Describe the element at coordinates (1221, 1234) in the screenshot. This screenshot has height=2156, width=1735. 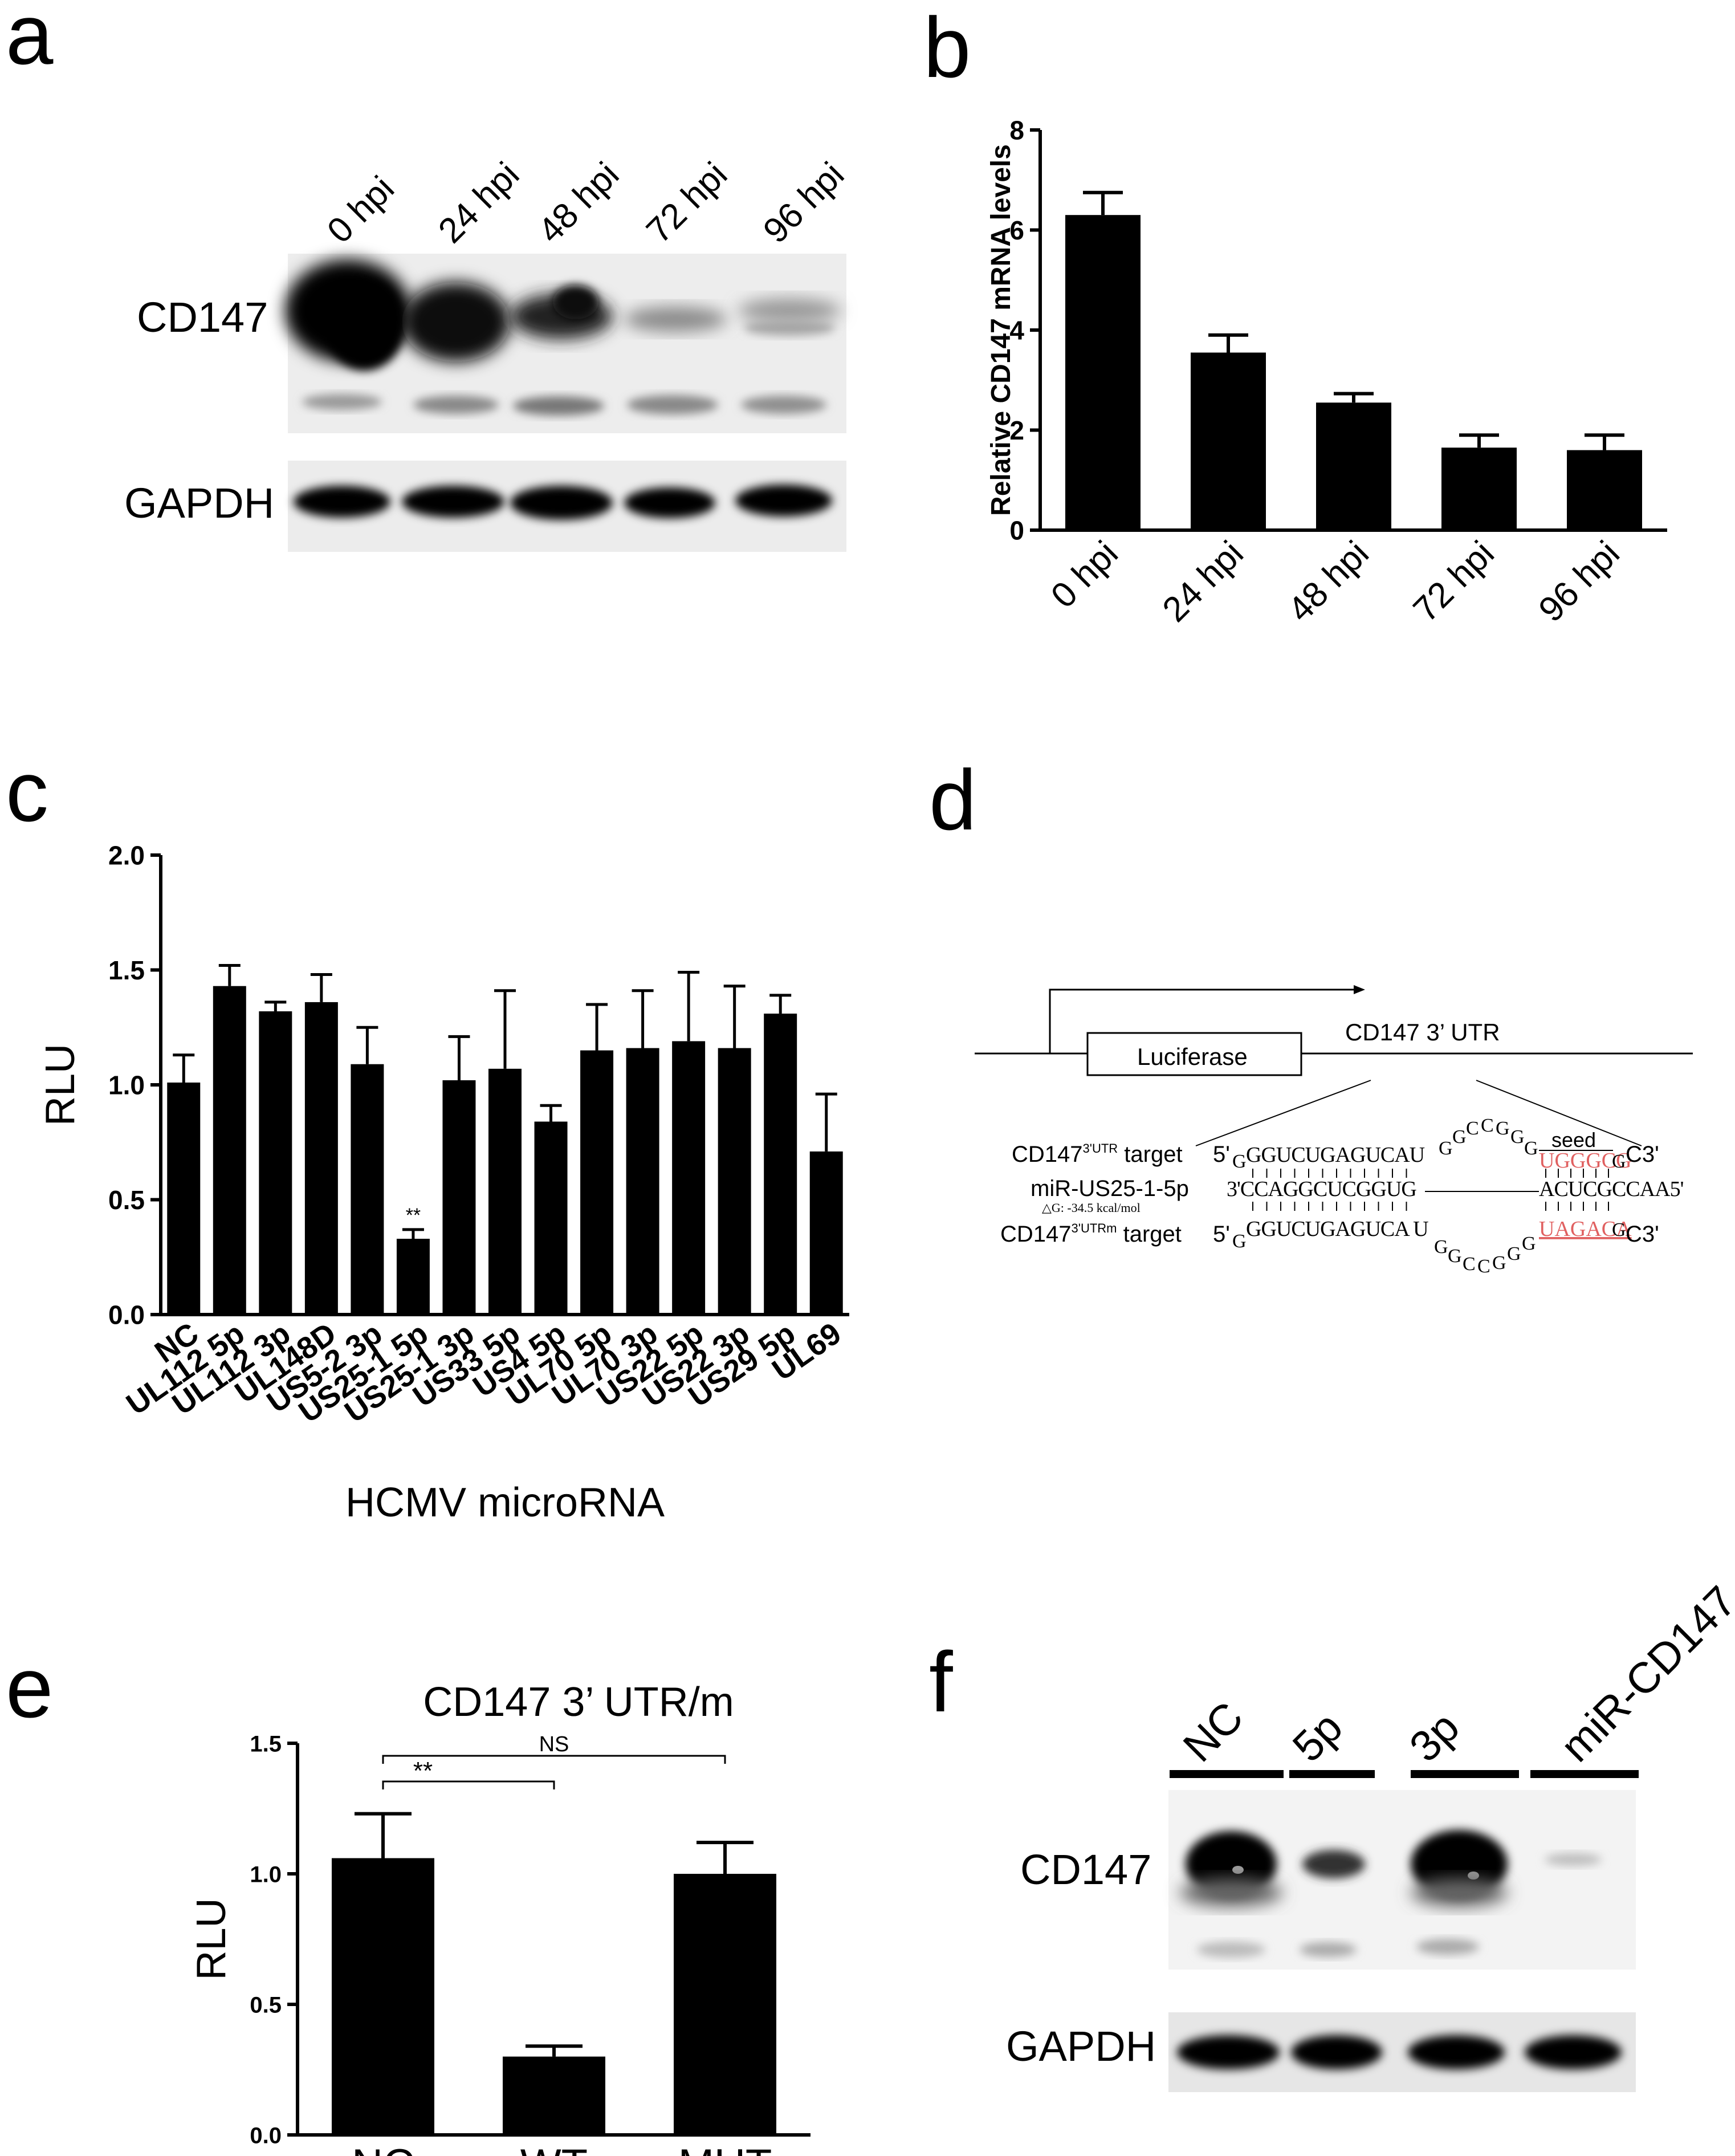
I see `row3-five: 5'` at that location.